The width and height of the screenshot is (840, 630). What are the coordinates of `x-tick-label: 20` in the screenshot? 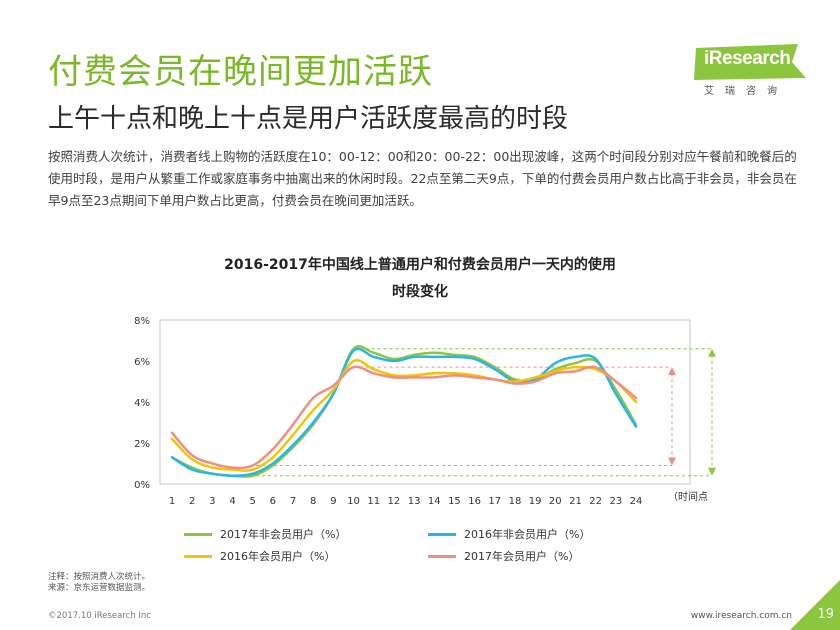 It's located at (555, 501).